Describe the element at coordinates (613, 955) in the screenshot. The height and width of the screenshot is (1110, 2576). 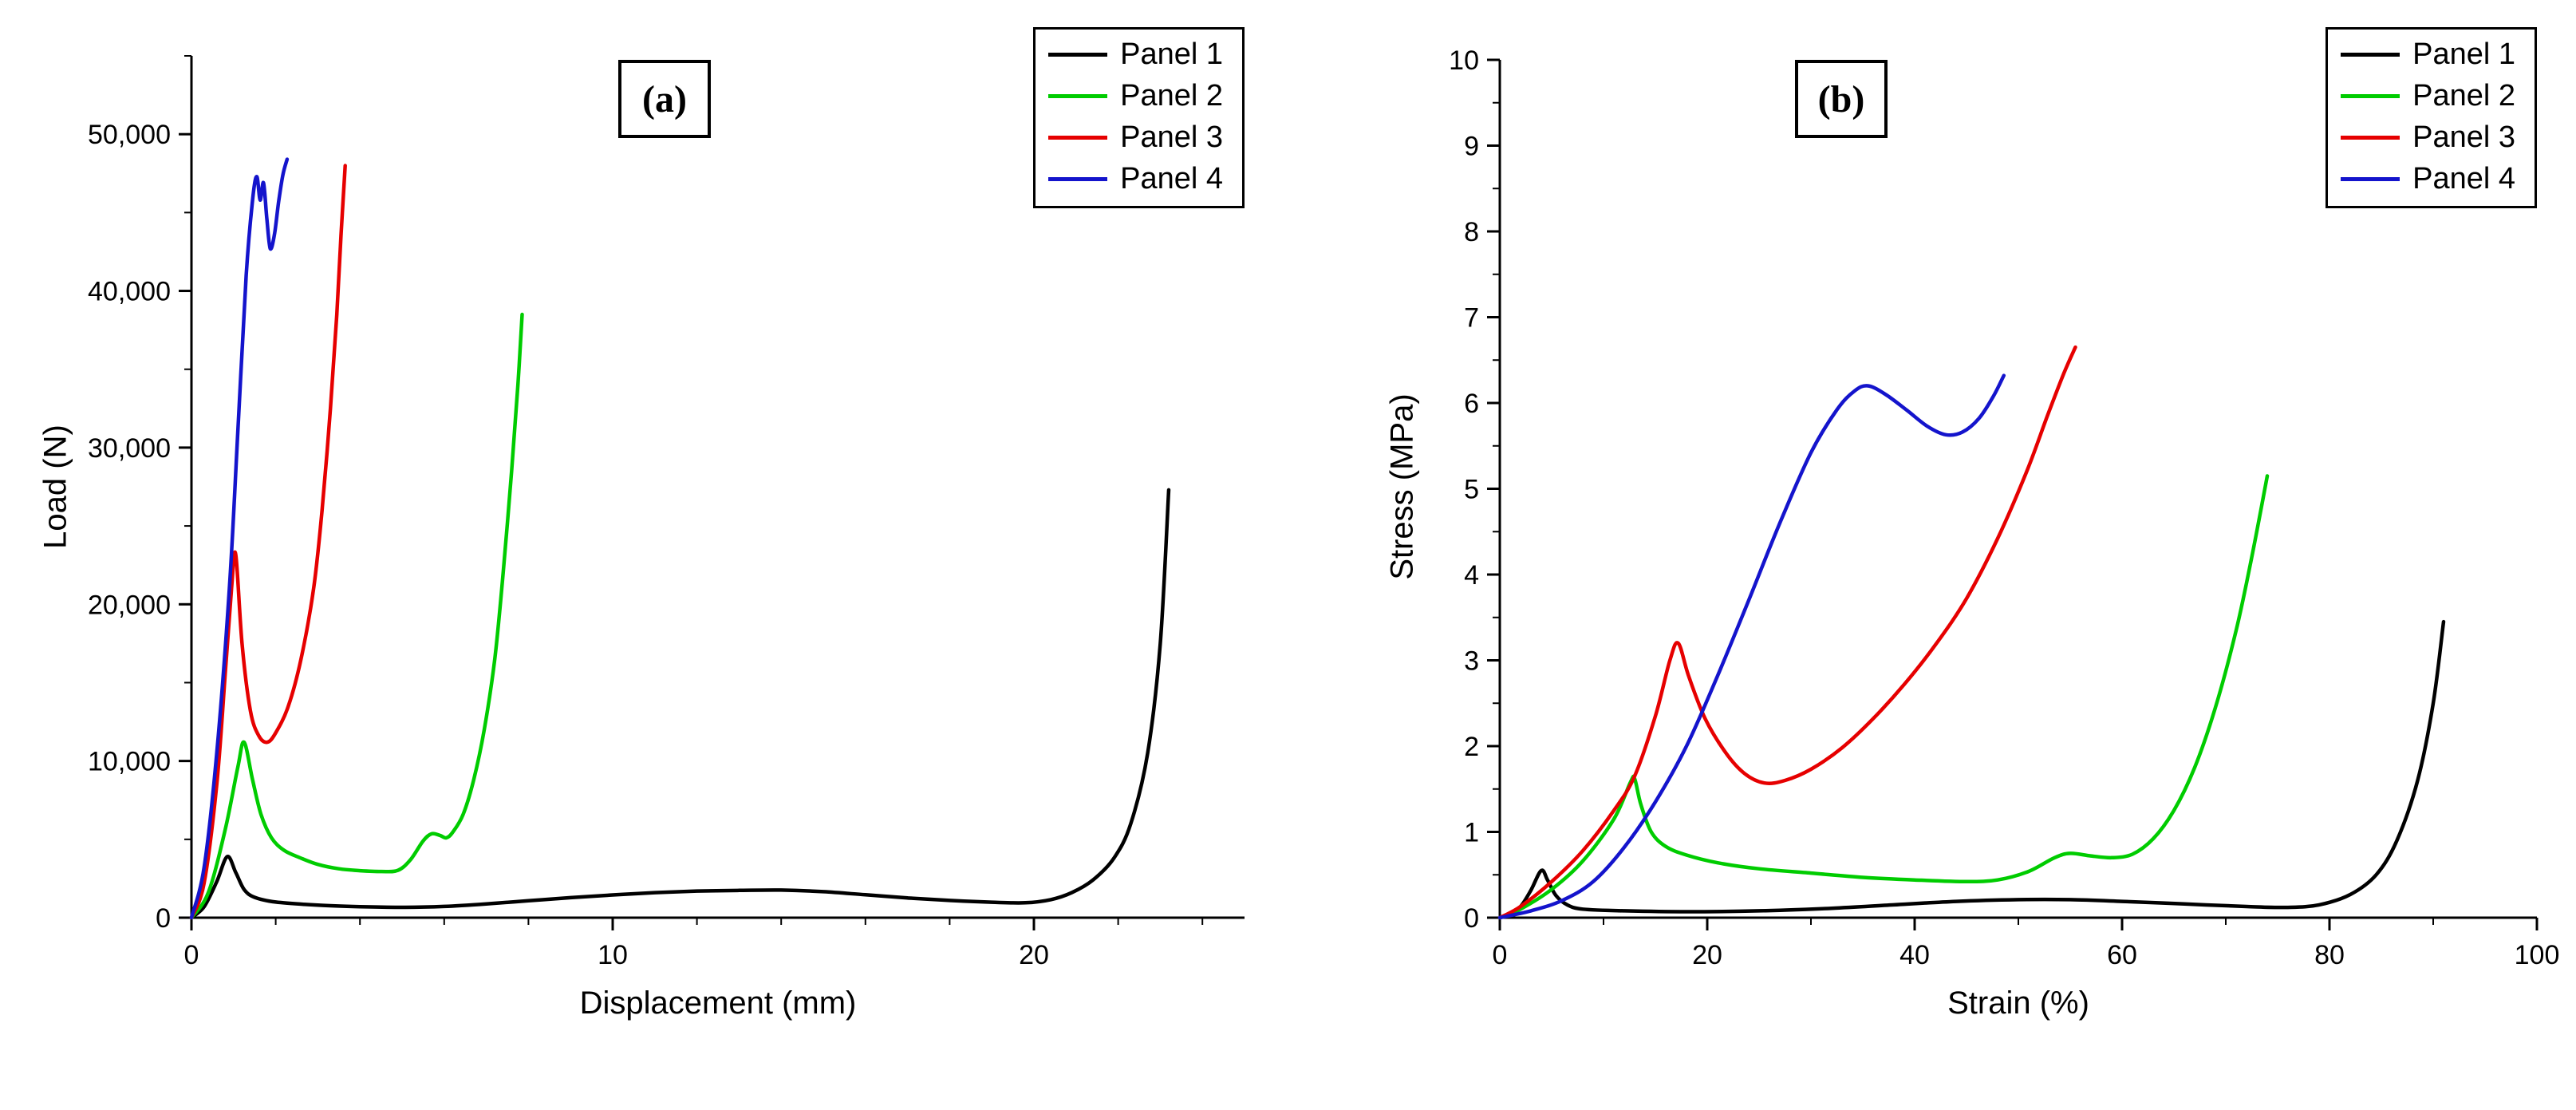
I see `x-tick-label: 10` at that location.